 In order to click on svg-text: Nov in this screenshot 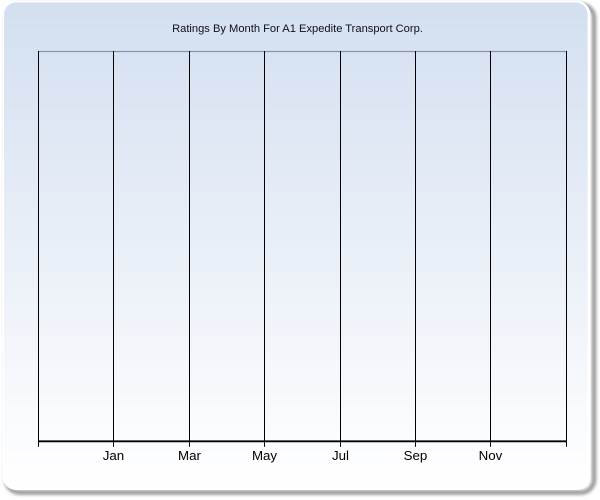, I will do `click(491, 455)`.